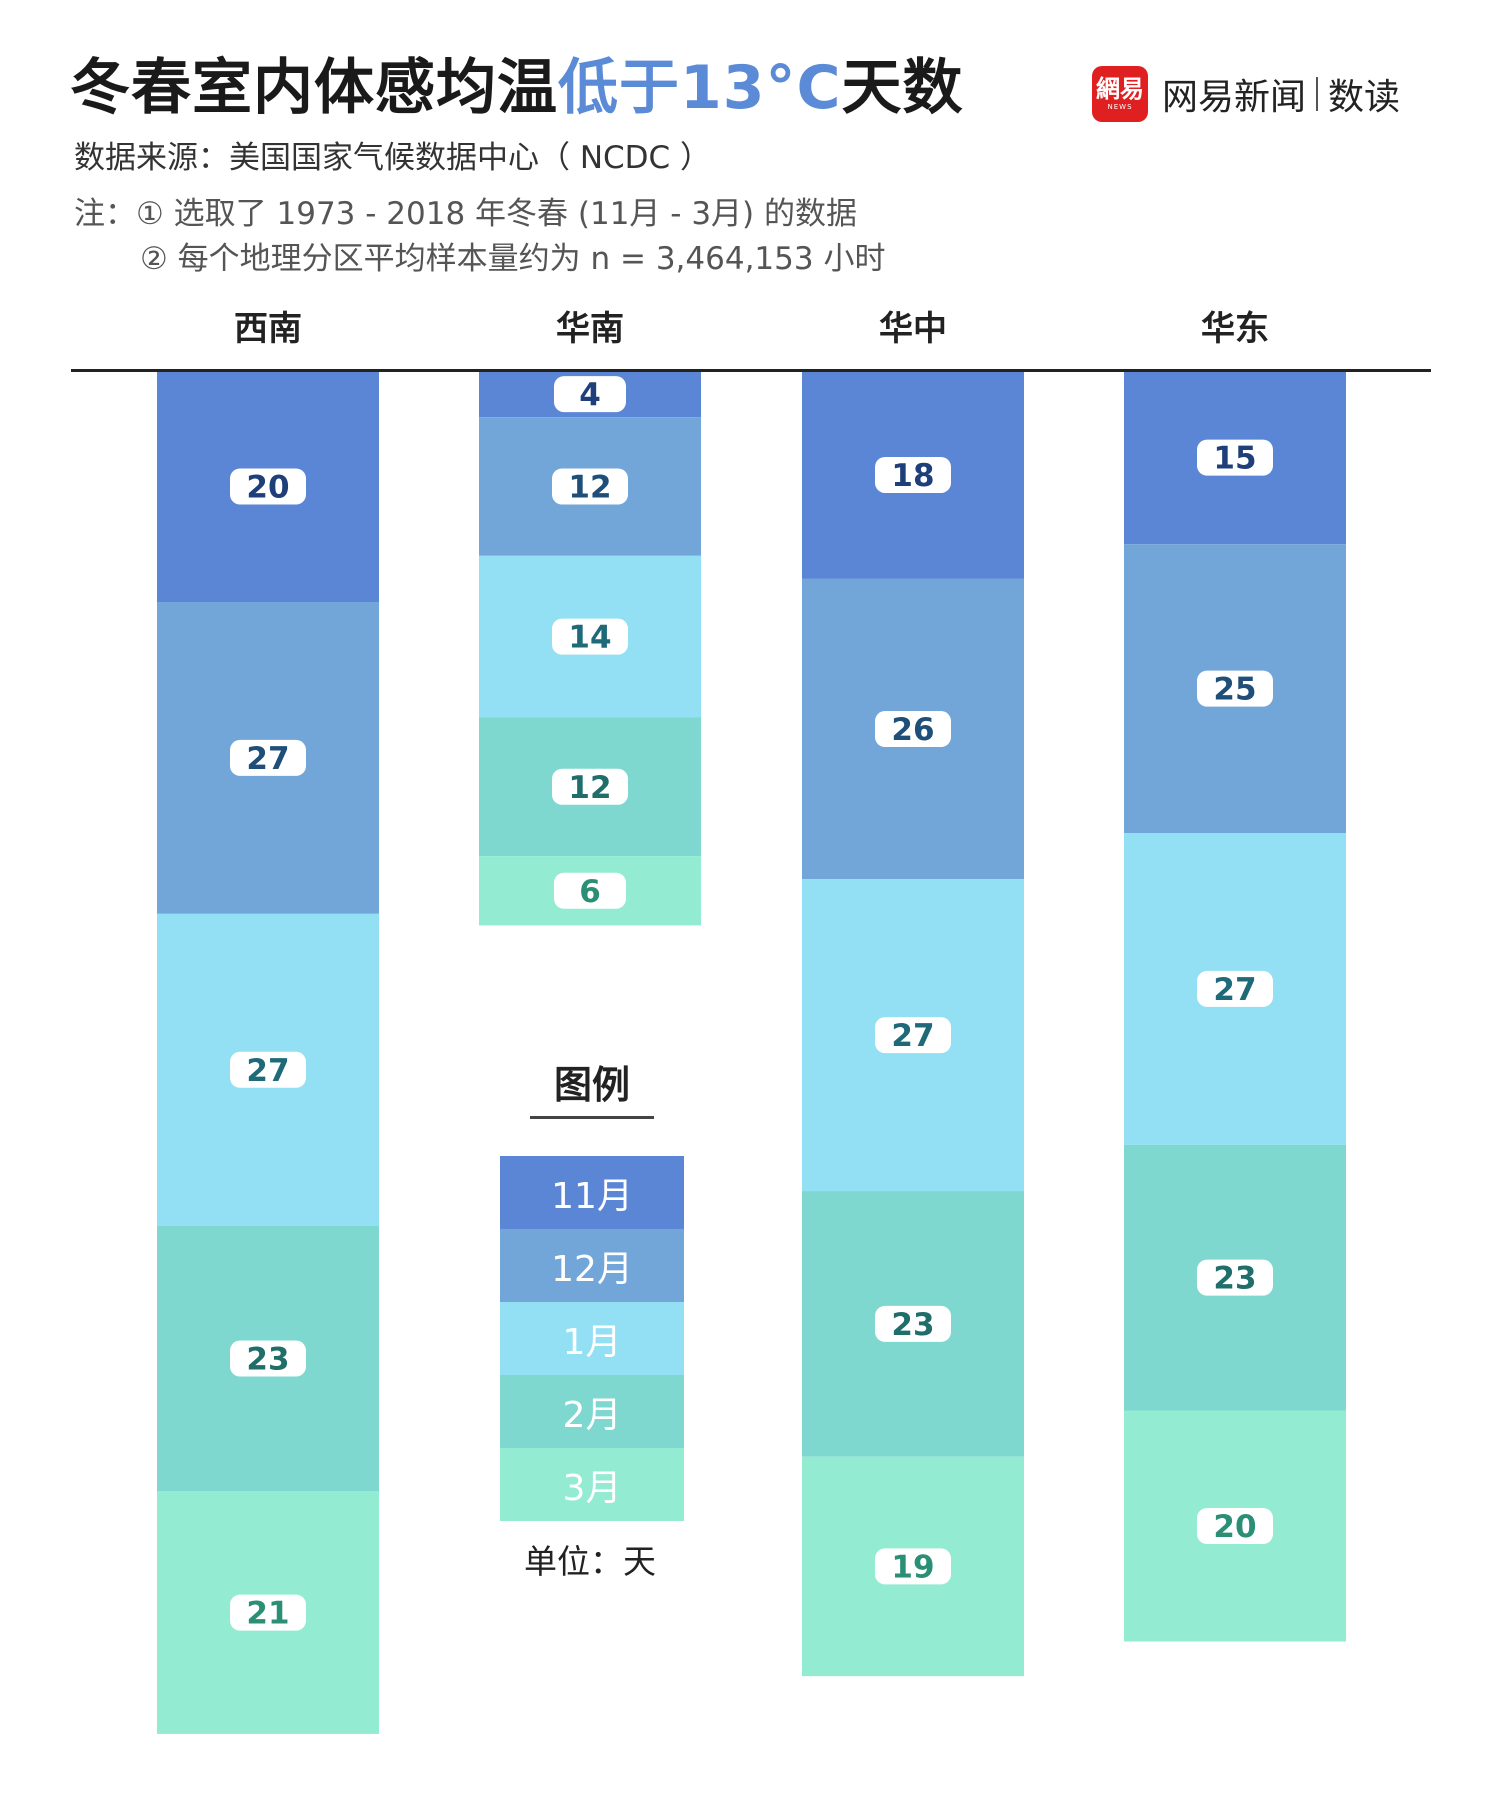 The height and width of the screenshot is (1809, 1501). I want to click on category-label: 华中, so click(913, 329).